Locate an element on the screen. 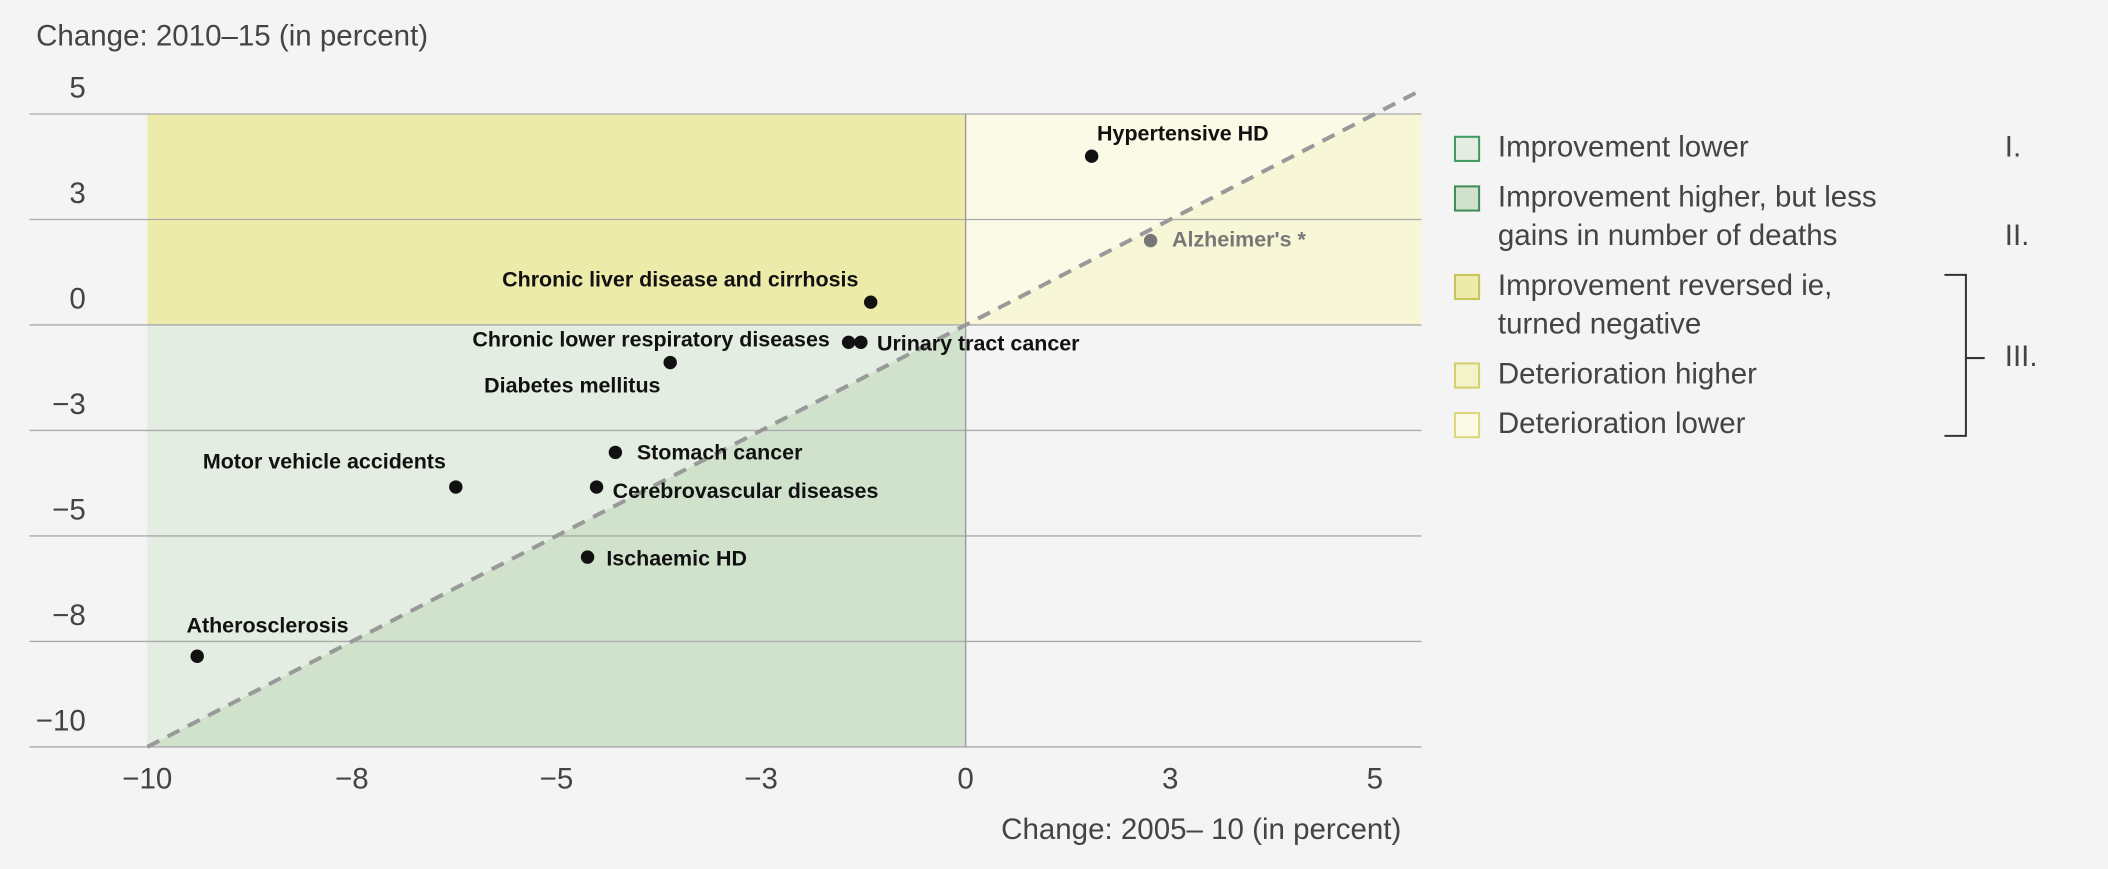  y-tick-label: −8 is located at coordinates (69, 615).